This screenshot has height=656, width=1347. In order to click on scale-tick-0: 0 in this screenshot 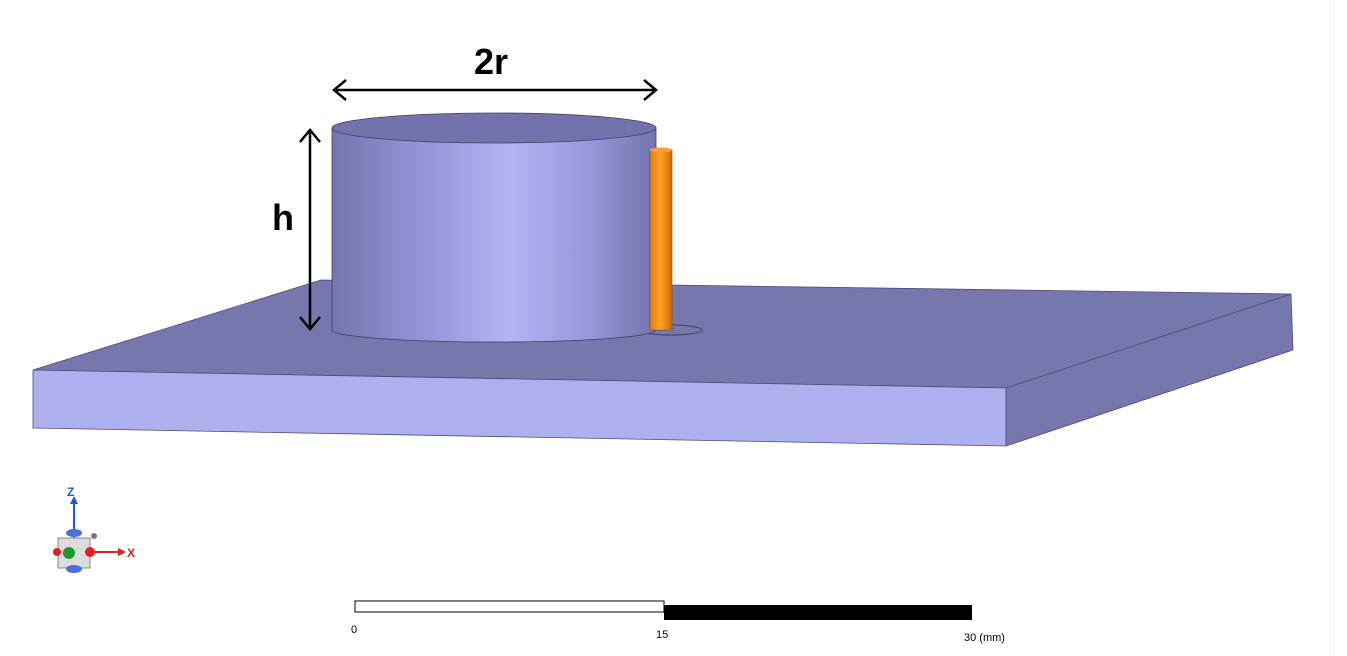, I will do `click(354, 630)`.